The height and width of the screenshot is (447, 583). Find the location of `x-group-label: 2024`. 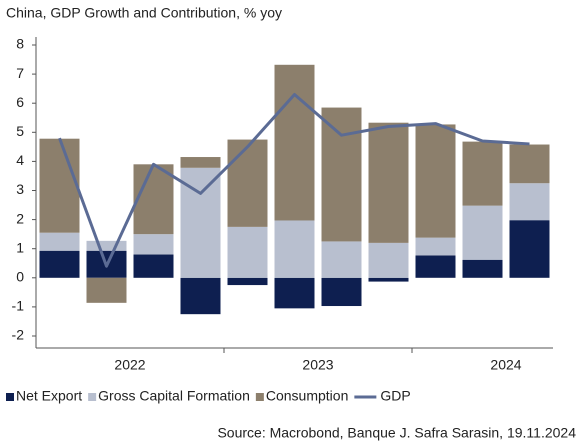

x-group-label: 2024 is located at coordinates (505, 365).